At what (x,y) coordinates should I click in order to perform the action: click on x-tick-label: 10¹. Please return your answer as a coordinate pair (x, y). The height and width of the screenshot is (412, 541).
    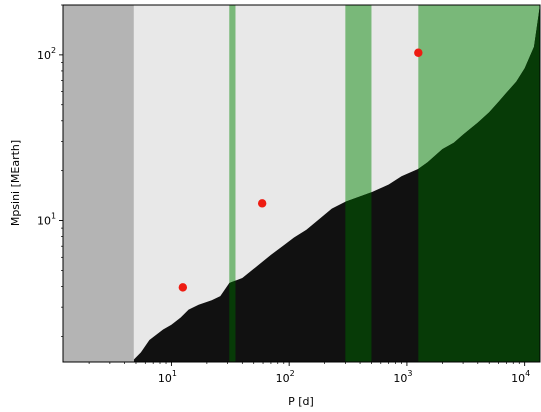
    Looking at the image, I should click on (167, 377).